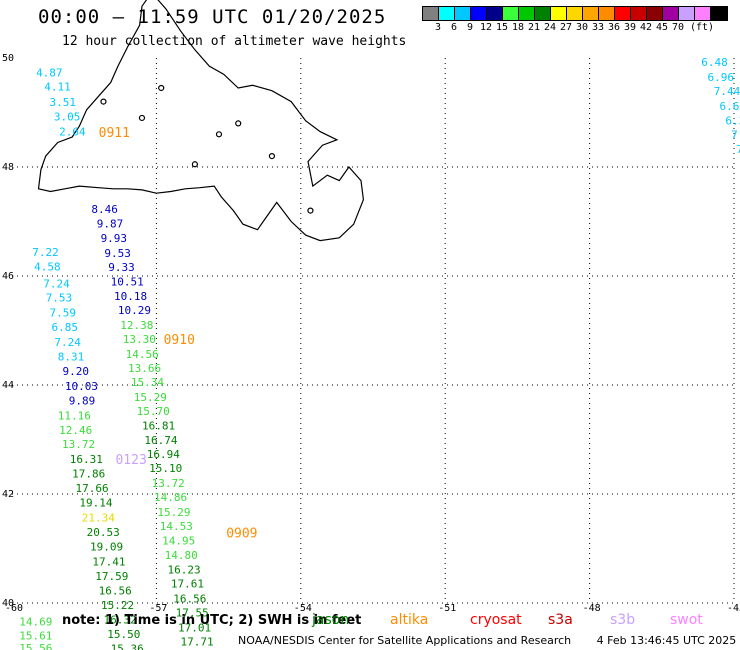 This screenshot has width=740, height=650. Describe the element at coordinates (95, 503) in the screenshot. I see `wave-height-value: 19.14` at that location.